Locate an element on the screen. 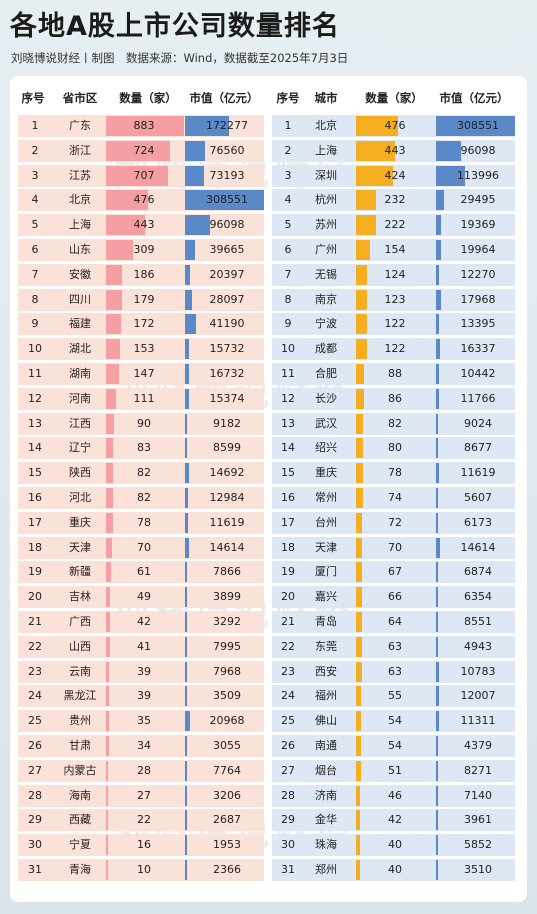 This screenshot has width=537, height=914. city-table-row: 8 南京 123 17968 is located at coordinates (268, 299).